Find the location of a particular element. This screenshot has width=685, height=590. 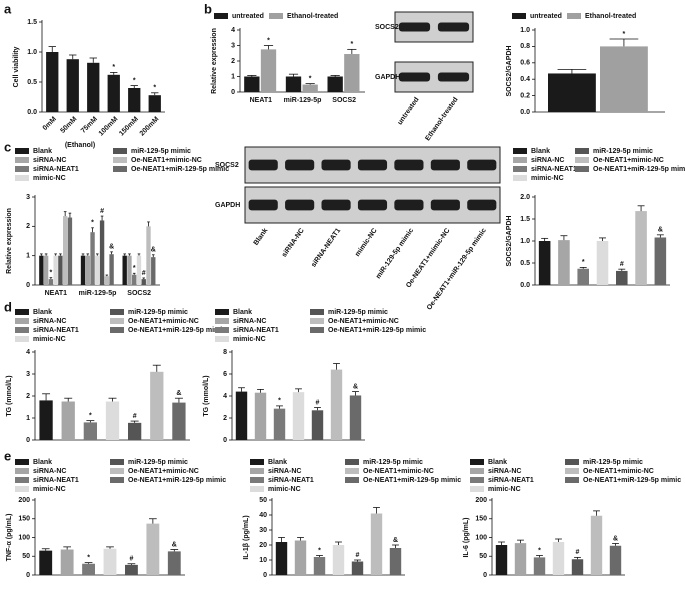

y-tick-label: 0.5 is located at coordinates (525, 263).